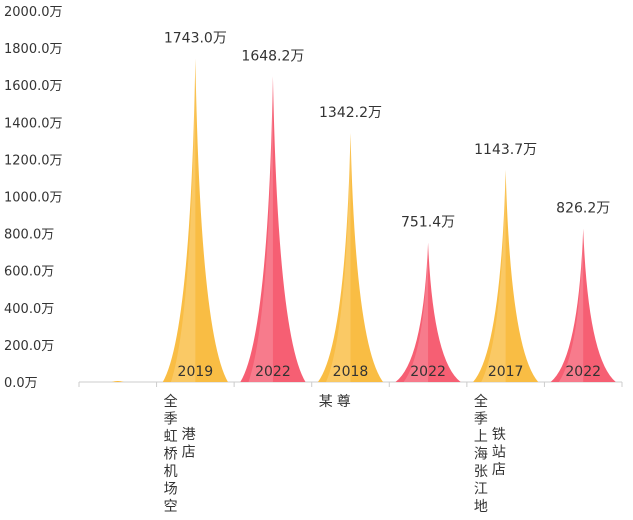  Describe the element at coordinates (481, 507) in the screenshot. I see `category-label: 地` at that location.